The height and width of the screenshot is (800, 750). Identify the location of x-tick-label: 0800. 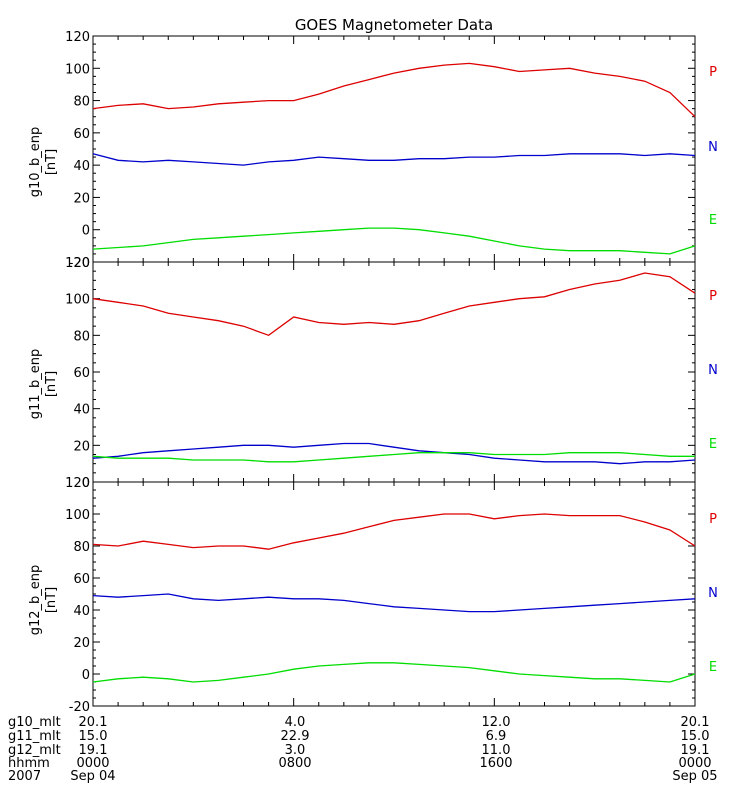
(294, 763).